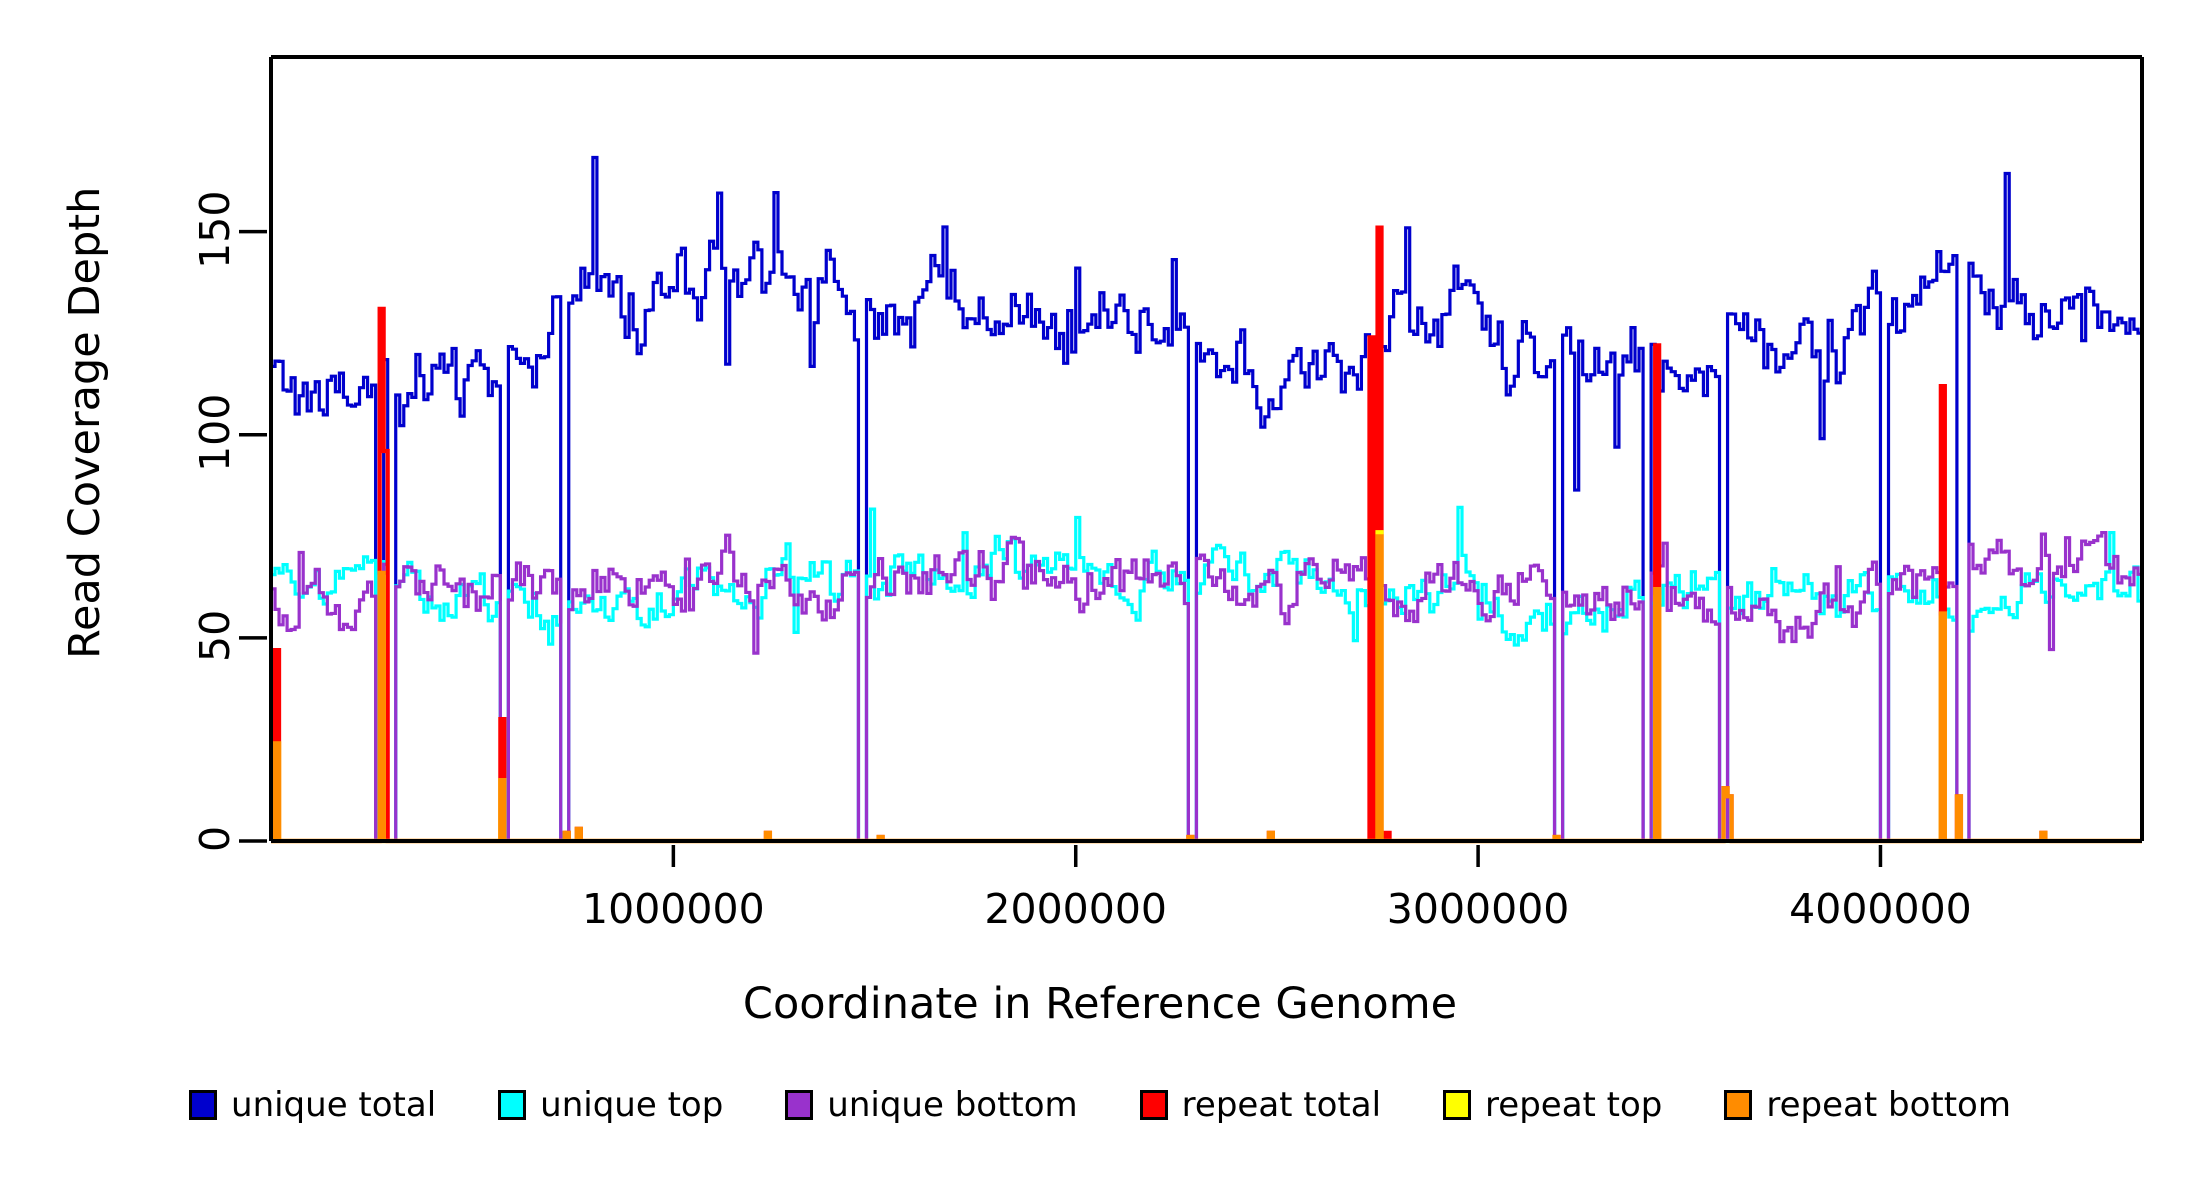  I want to click on y-axis-title: Read Coverage Depth, so click(85, 422).